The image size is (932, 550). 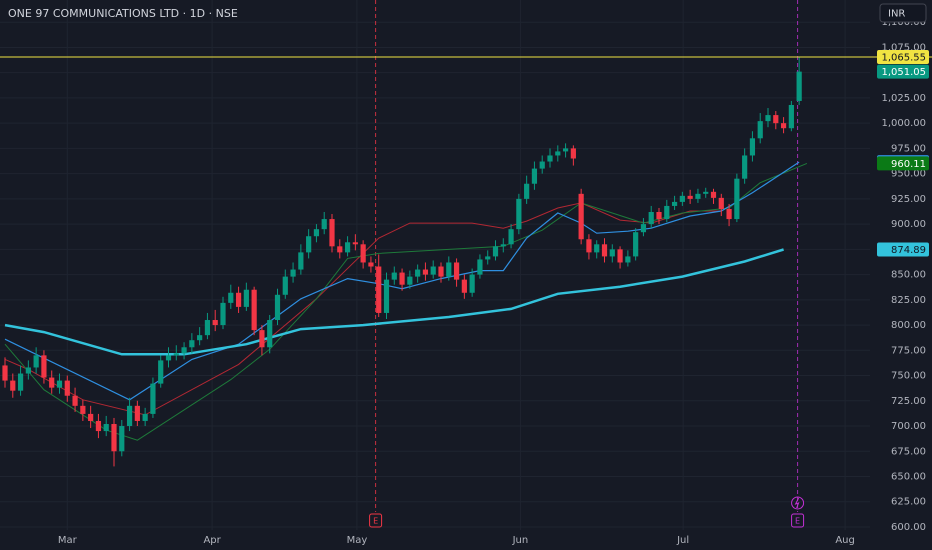 What do you see at coordinates (908, 148) in the screenshot?
I see `y-tick-label: 975.00` at bounding box center [908, 148].